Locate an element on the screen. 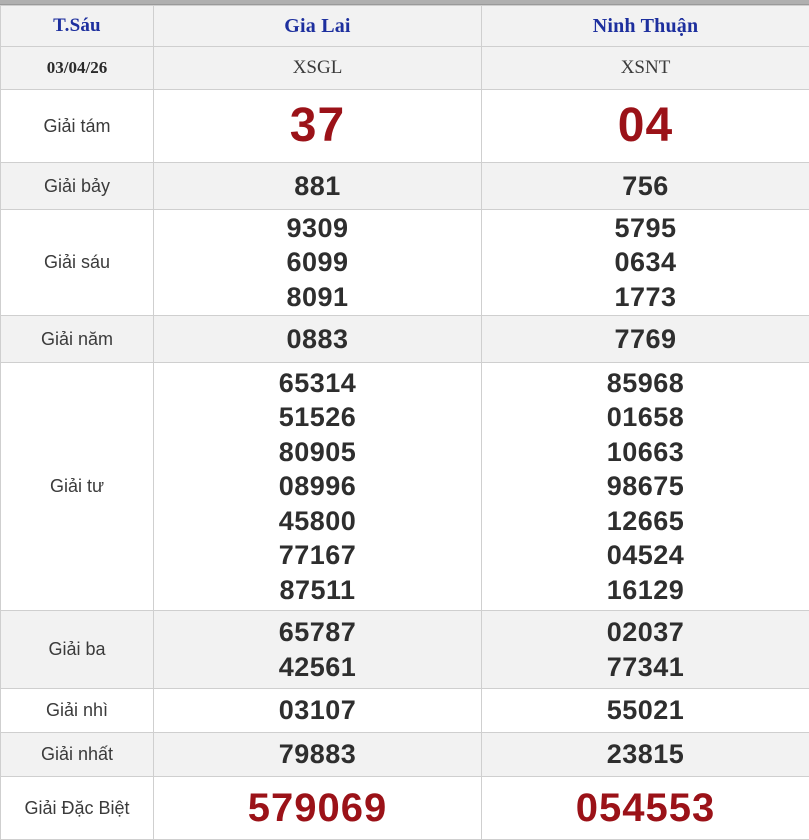  prize-numbers-gia-lai: 37 is located at coordinates (318, 126).